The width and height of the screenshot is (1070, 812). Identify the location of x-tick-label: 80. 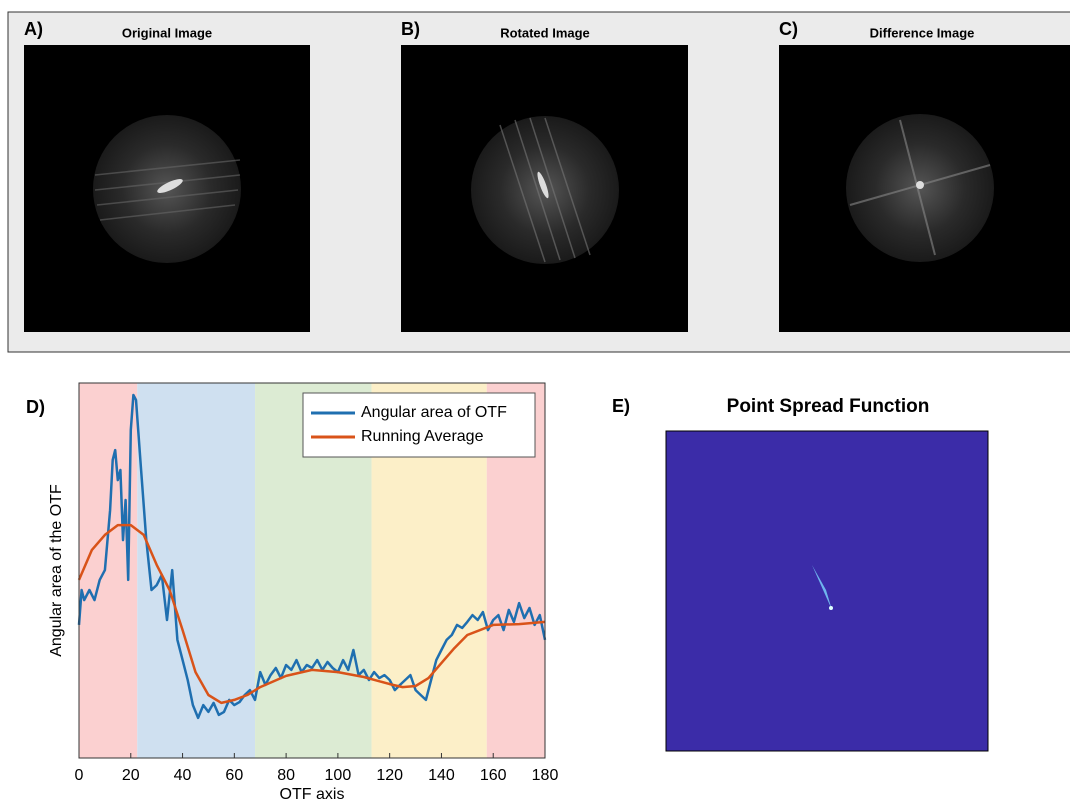
(286, 775).